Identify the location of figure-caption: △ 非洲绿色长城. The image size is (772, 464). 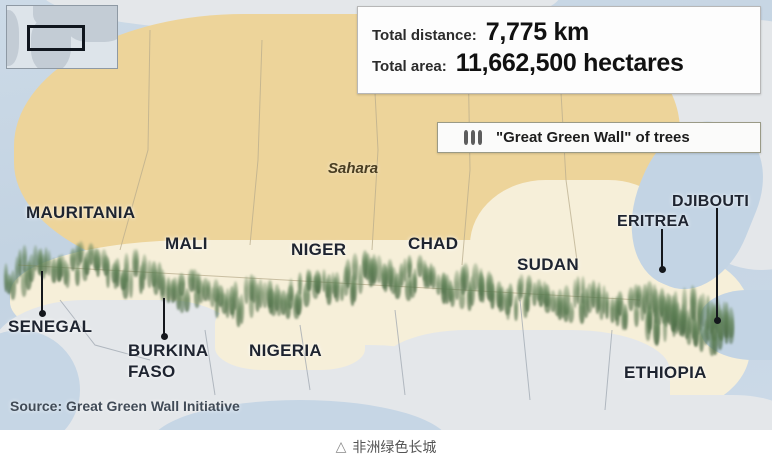
(386, 447).